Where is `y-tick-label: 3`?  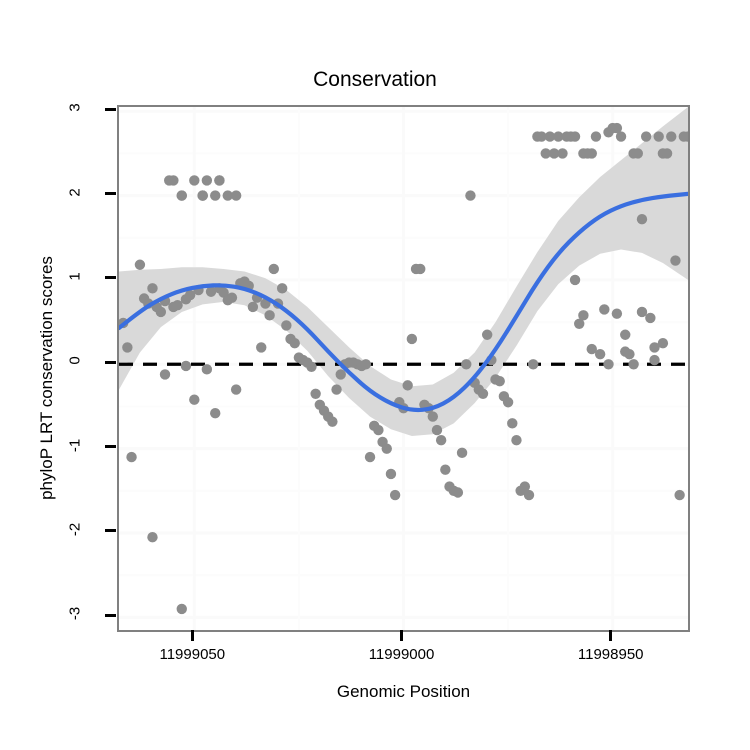
y-tick-label: 3 is located at coordinates (75, 107).